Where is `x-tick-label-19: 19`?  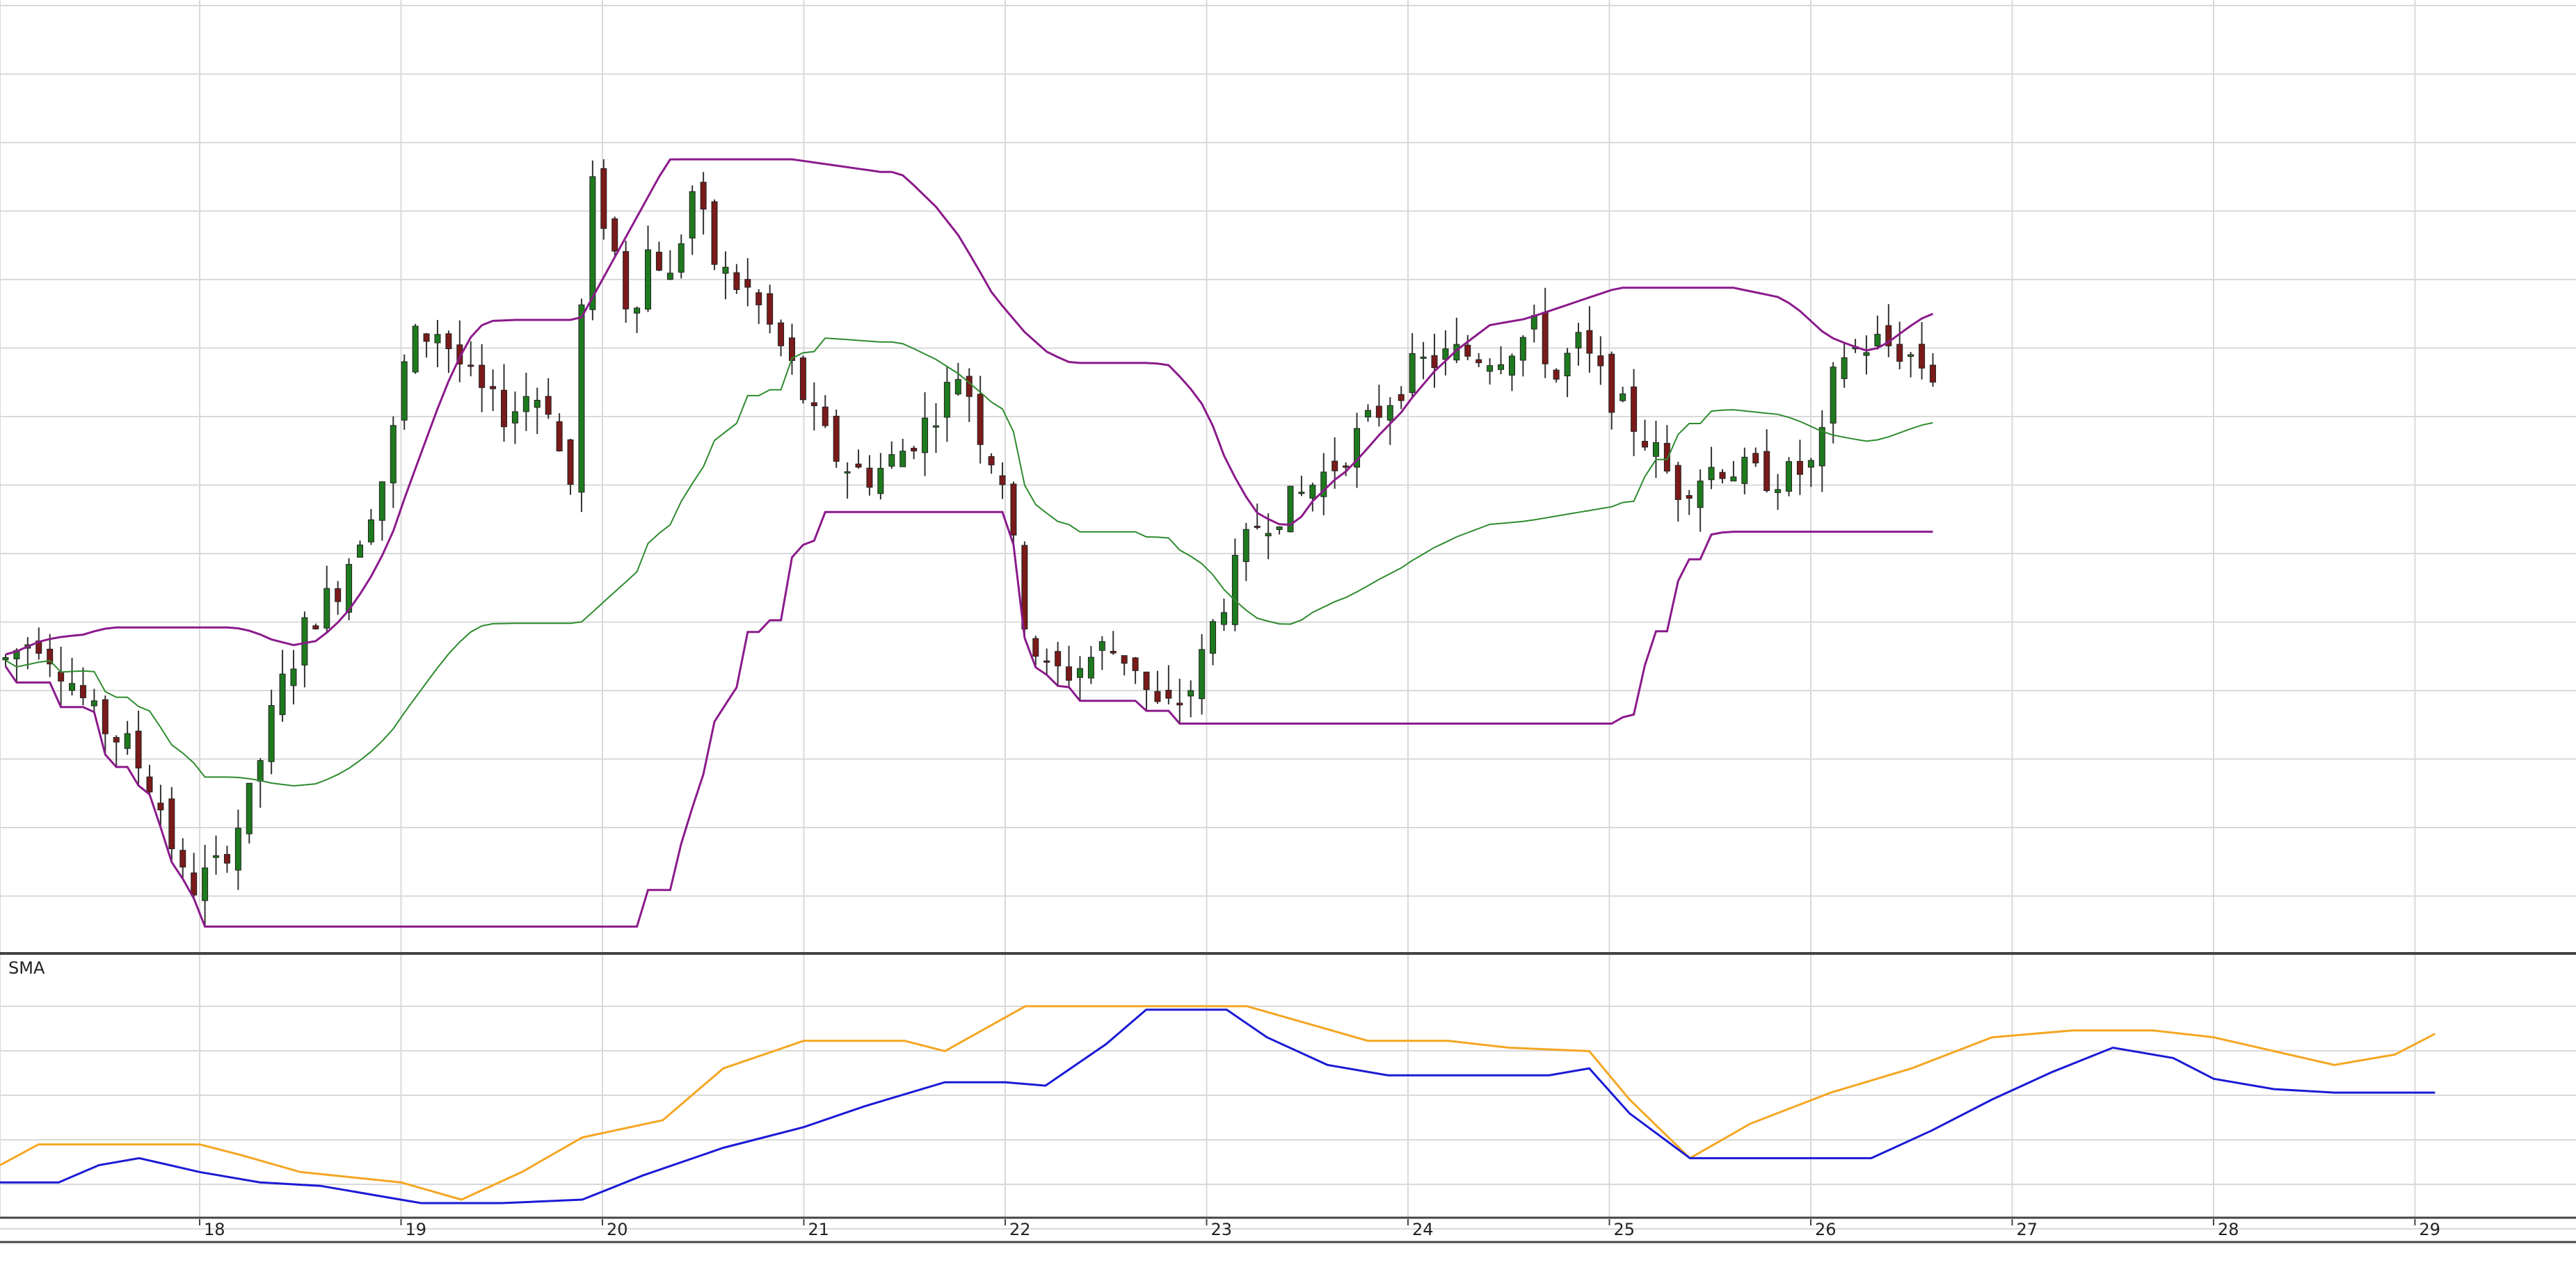 x-tick-label-19: 19 is located at coordinates (416, 1229).